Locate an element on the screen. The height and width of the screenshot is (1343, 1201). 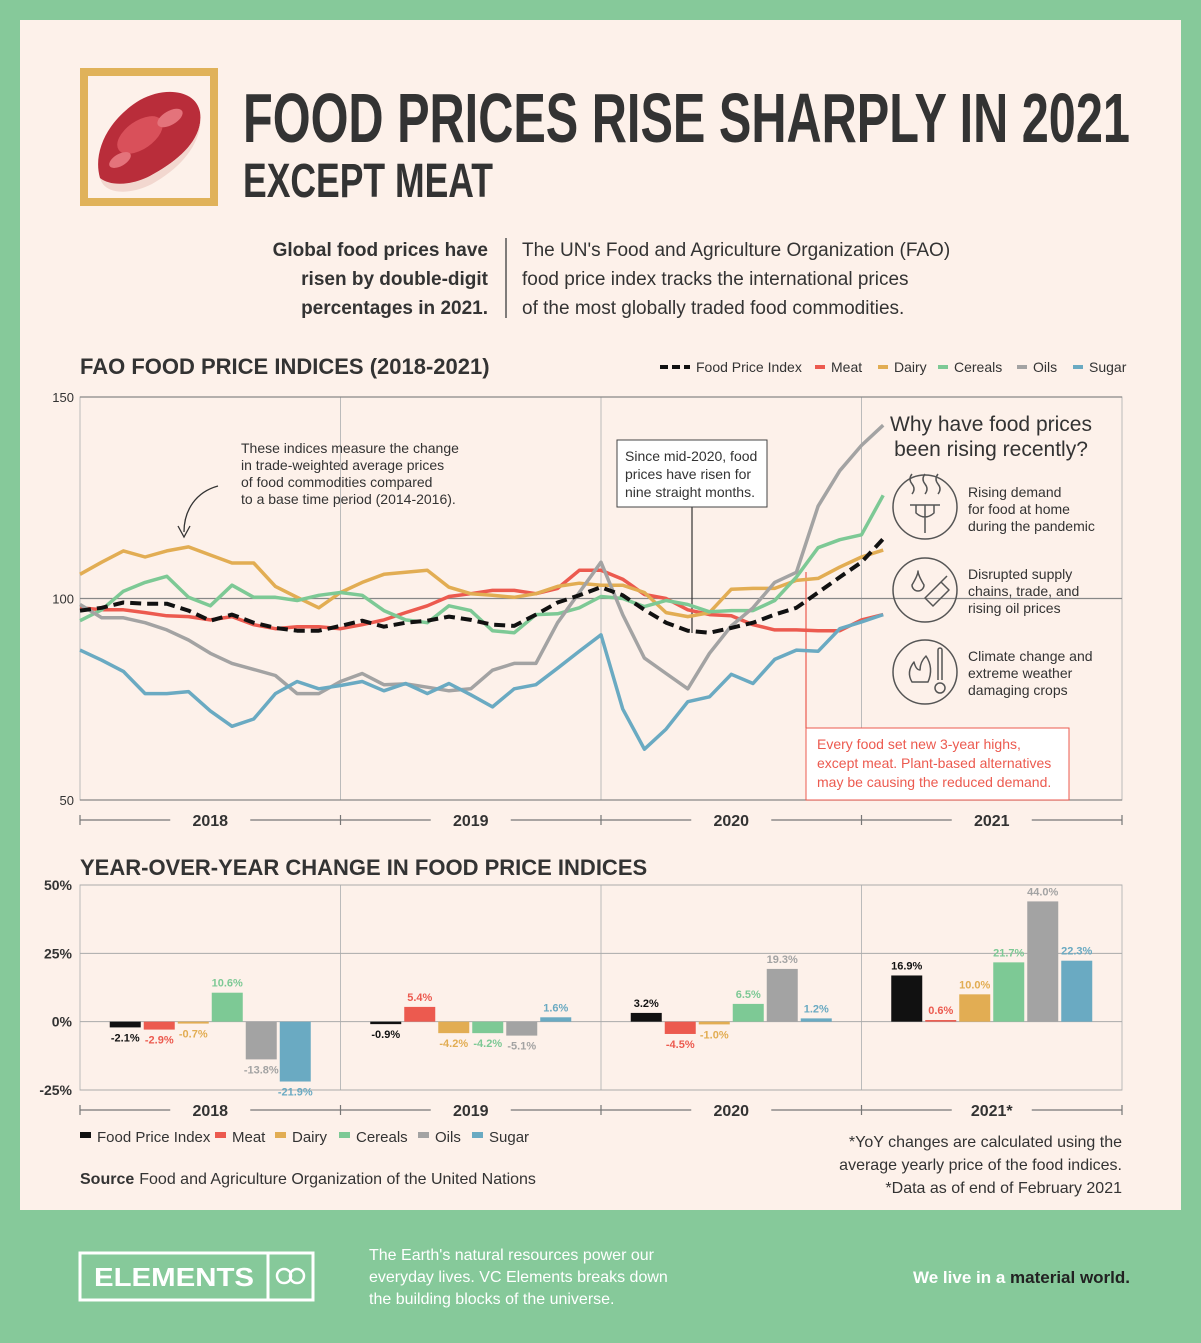
sidebar-icon is located at coordinates (925, 672).